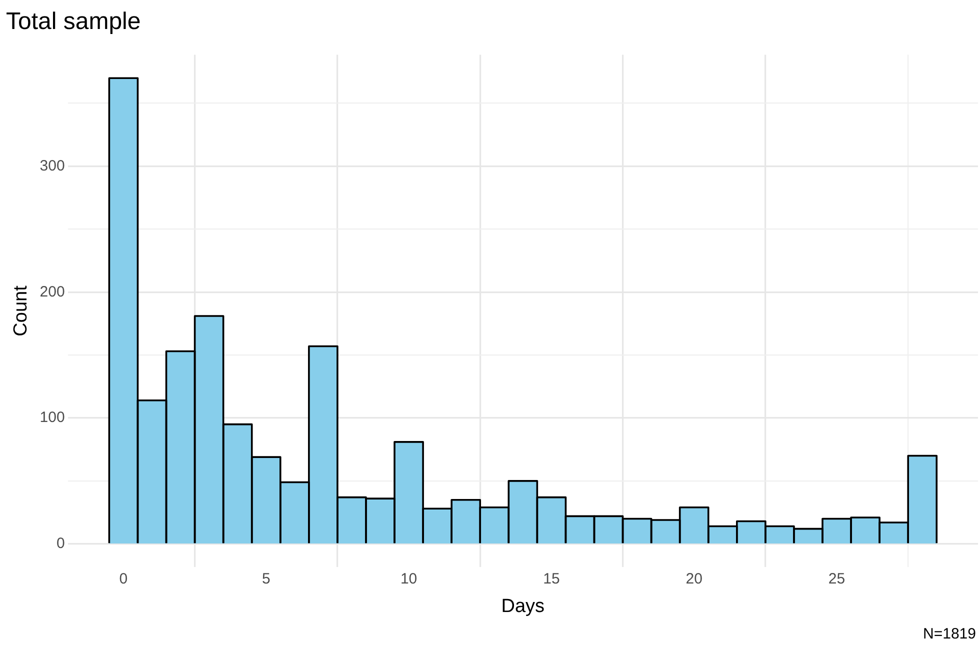 The height and width of the screenshot is (648, 980). Describe the element at coordinates (52, 165) in the screenshot. I see `y-tick-label: 300` at that location.